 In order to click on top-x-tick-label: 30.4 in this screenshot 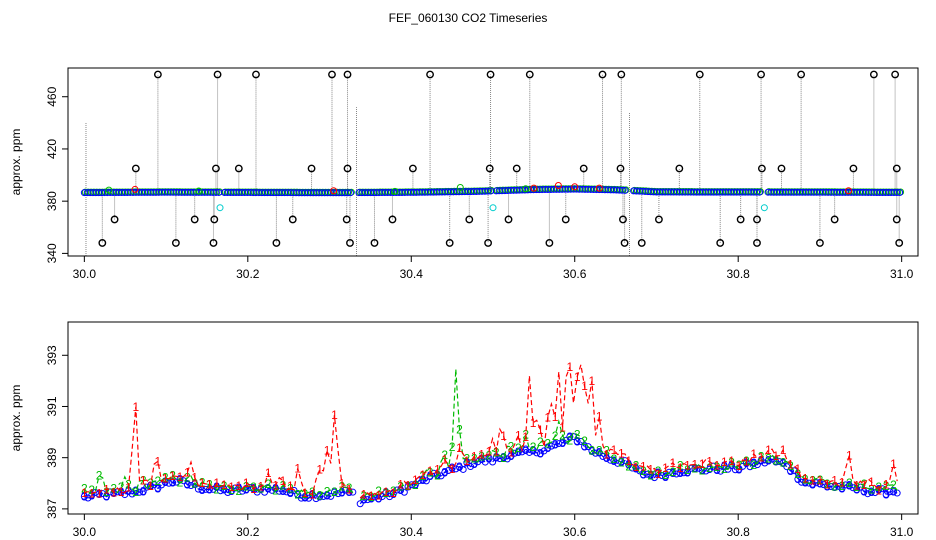, I will do `click(412, 274)`.